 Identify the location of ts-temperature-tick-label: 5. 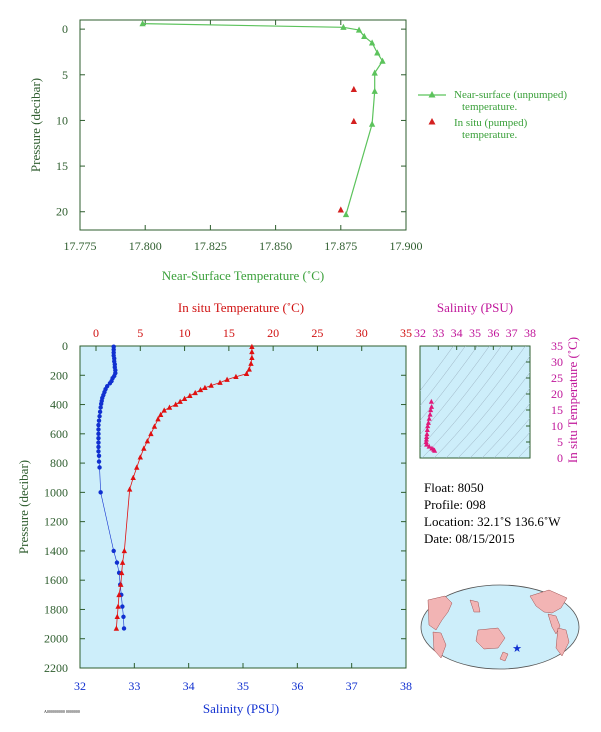
(560, 442).